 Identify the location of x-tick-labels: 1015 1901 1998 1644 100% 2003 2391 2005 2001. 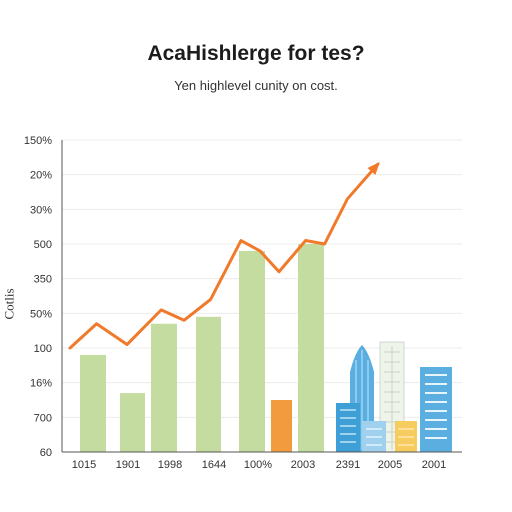
(259, 465).